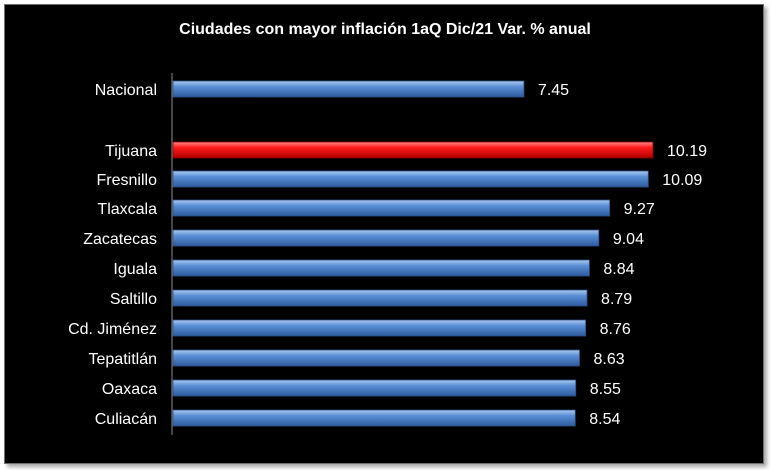  I want to click on bar-tlaxcala, so click(391, 208).